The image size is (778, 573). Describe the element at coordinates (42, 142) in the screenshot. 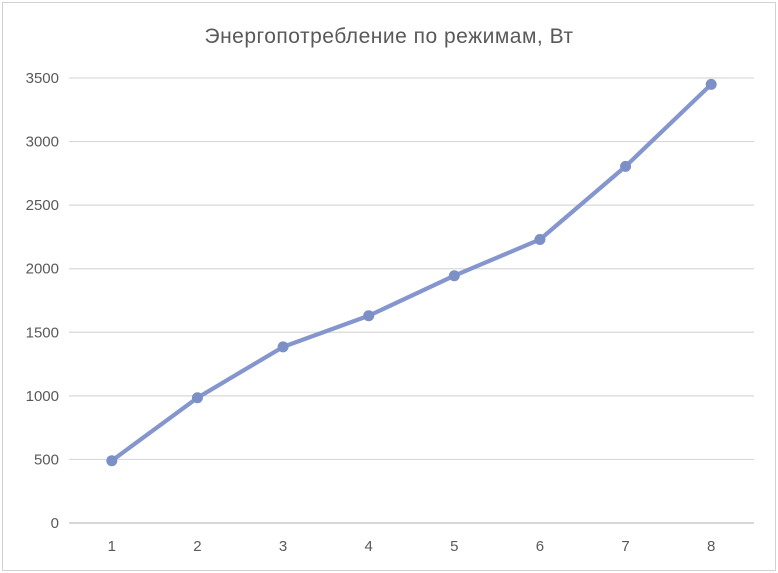

I see `y-axis-tick-label: 3000` at that location.